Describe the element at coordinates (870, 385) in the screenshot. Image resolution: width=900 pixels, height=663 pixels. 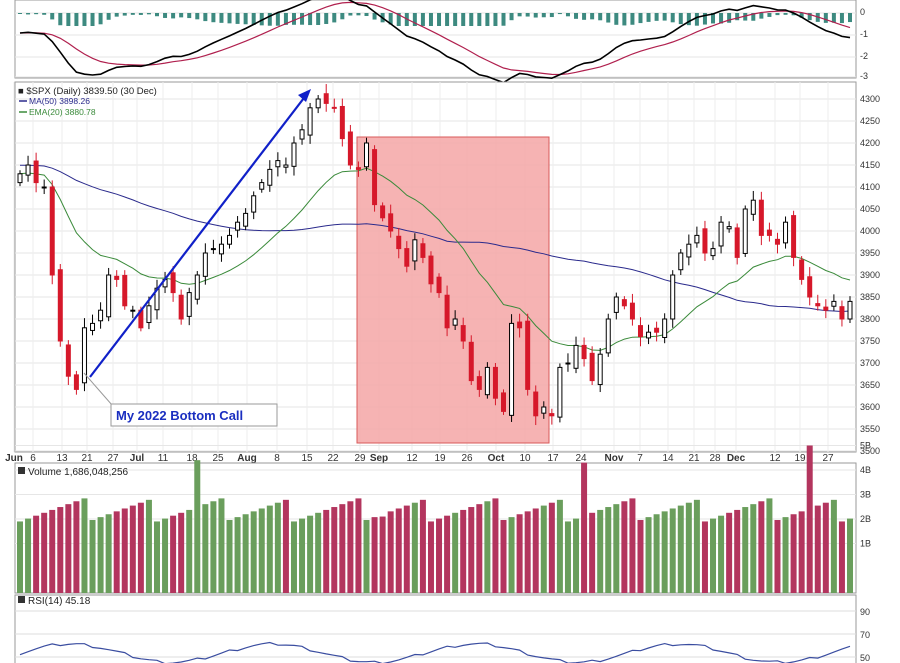
I see `price-tick-label: 3650` at that location.